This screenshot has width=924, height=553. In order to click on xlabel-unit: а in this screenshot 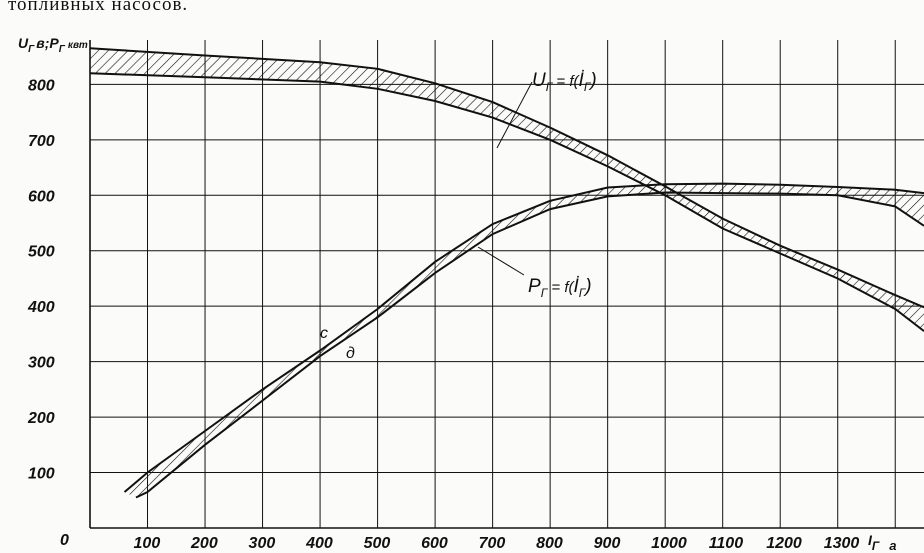, I will do `click(892, 545)`.